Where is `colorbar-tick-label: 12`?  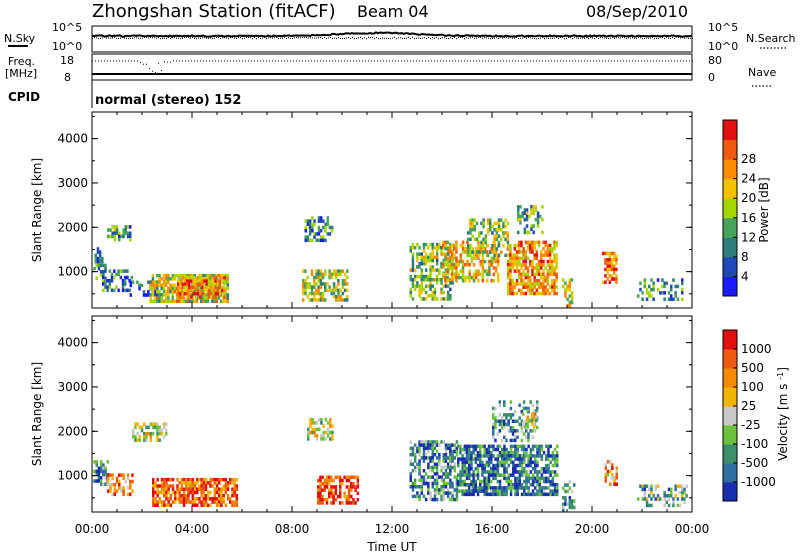
colorbar-tick-label: 12 is located at coordinates (748, 237).